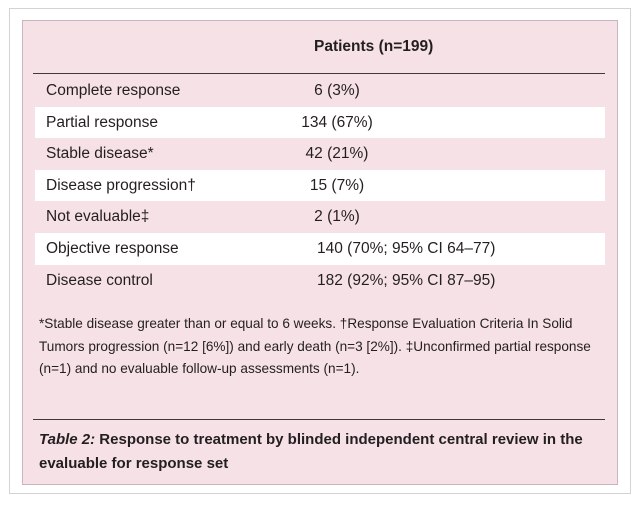 This screenshot has height=507, width=640. I want to click on row-label: Disease progression†, so click(121, 185).